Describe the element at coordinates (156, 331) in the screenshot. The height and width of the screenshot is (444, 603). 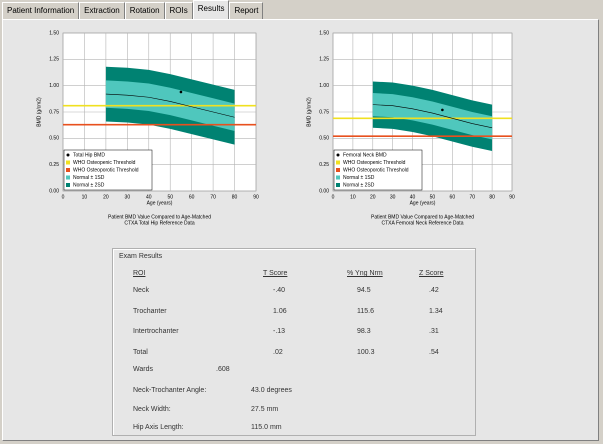
I see `roi-name: Intertrochanter` at that location.